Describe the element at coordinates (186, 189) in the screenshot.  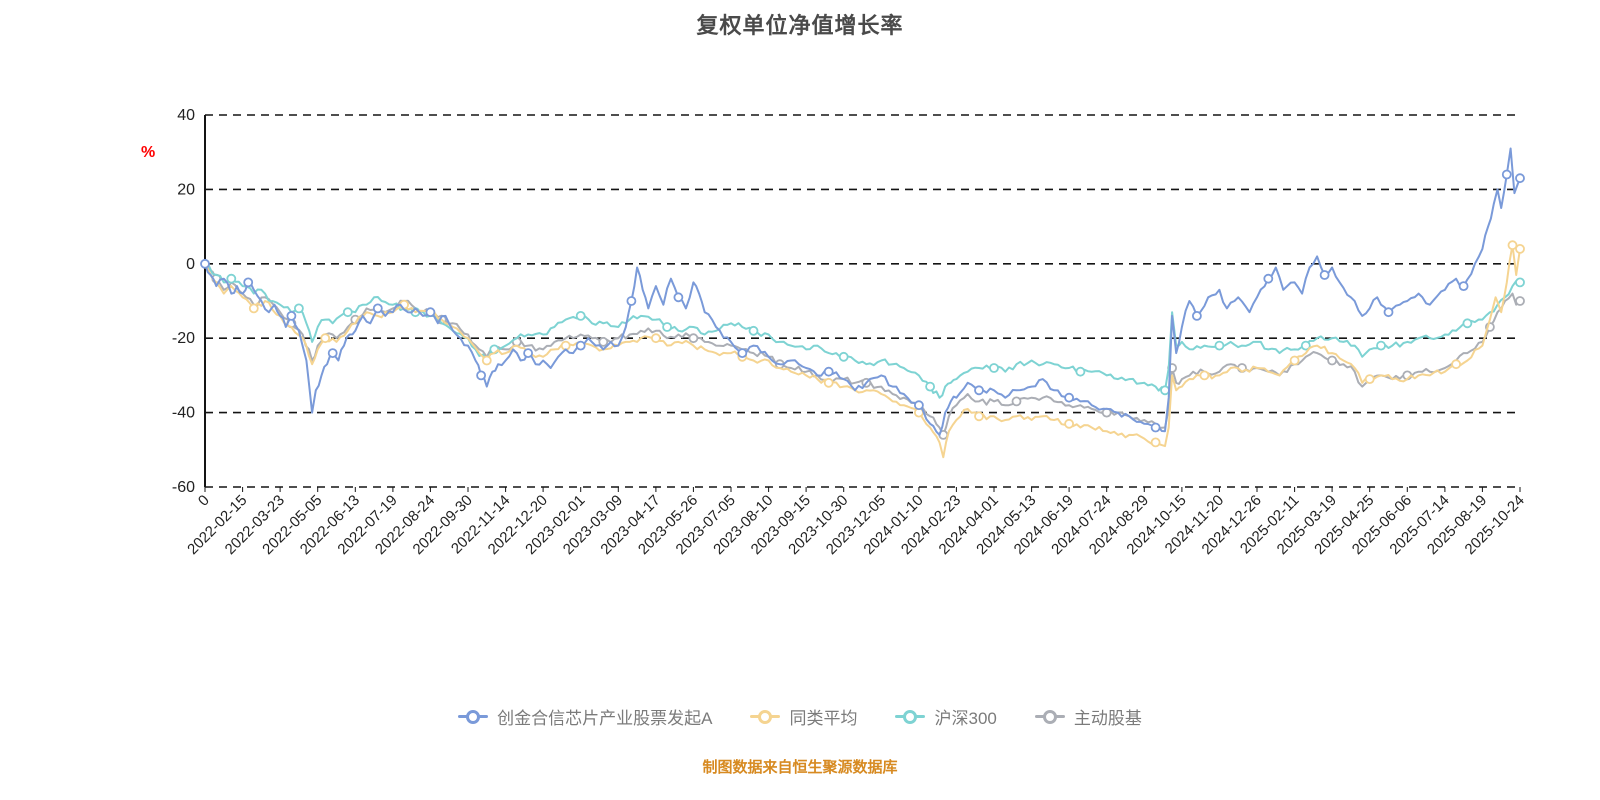
I see `y-tick-label: 20` at that location.